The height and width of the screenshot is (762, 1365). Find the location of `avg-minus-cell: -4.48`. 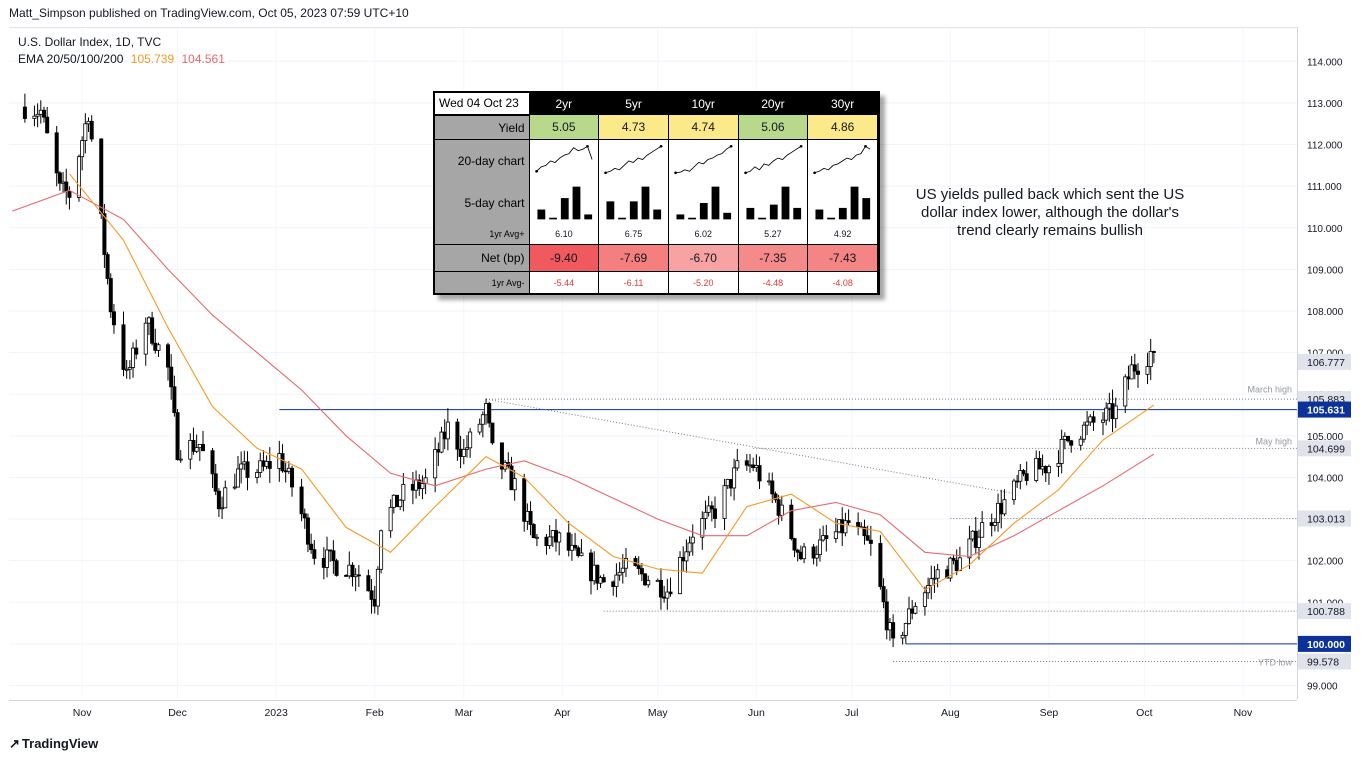

avg-minus-cell: -4.48 is located at coordinates (773, 282).